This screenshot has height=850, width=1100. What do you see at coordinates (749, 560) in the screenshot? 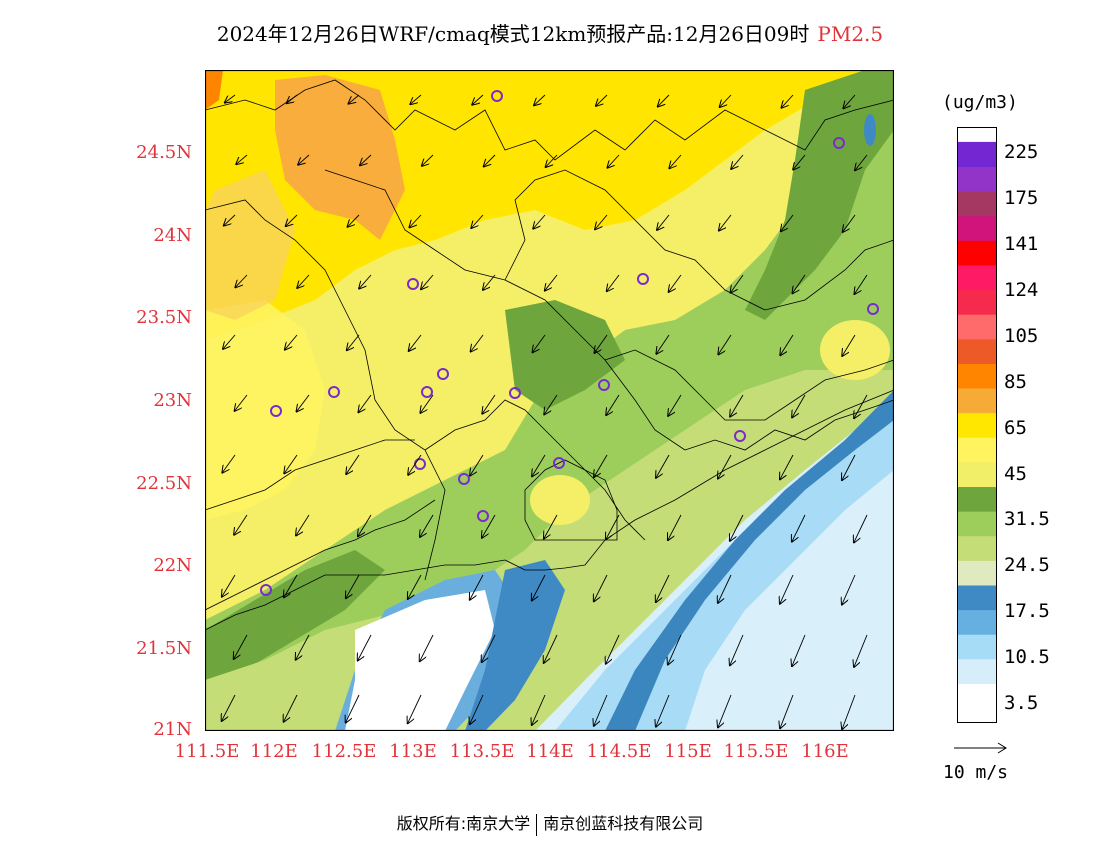
I see `sea-mid-blue` at bounding box center [749, 560].